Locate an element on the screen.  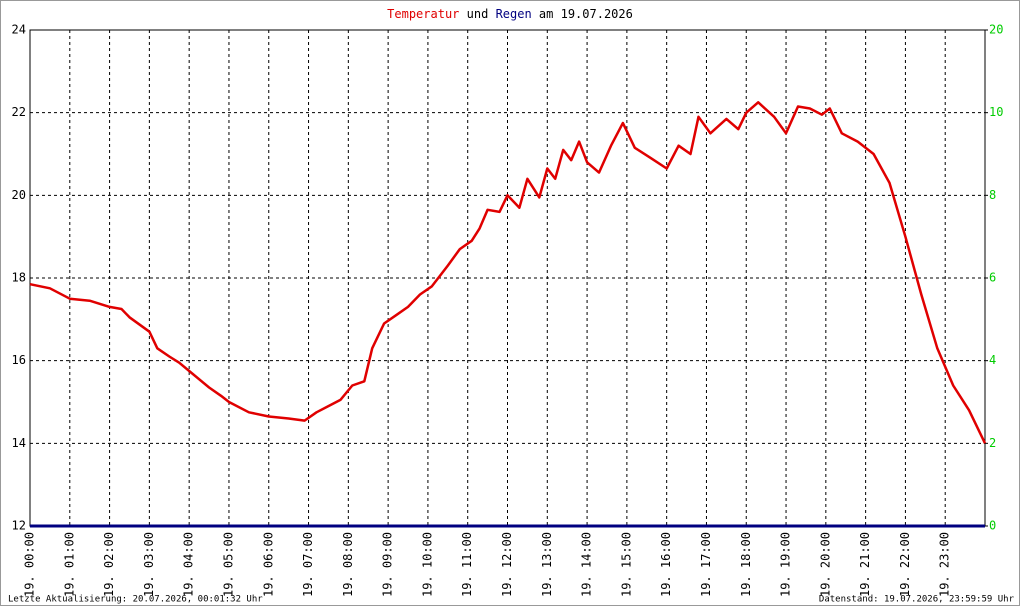
title-date: am 19.07.2026 is located at coordinates (586, 14).